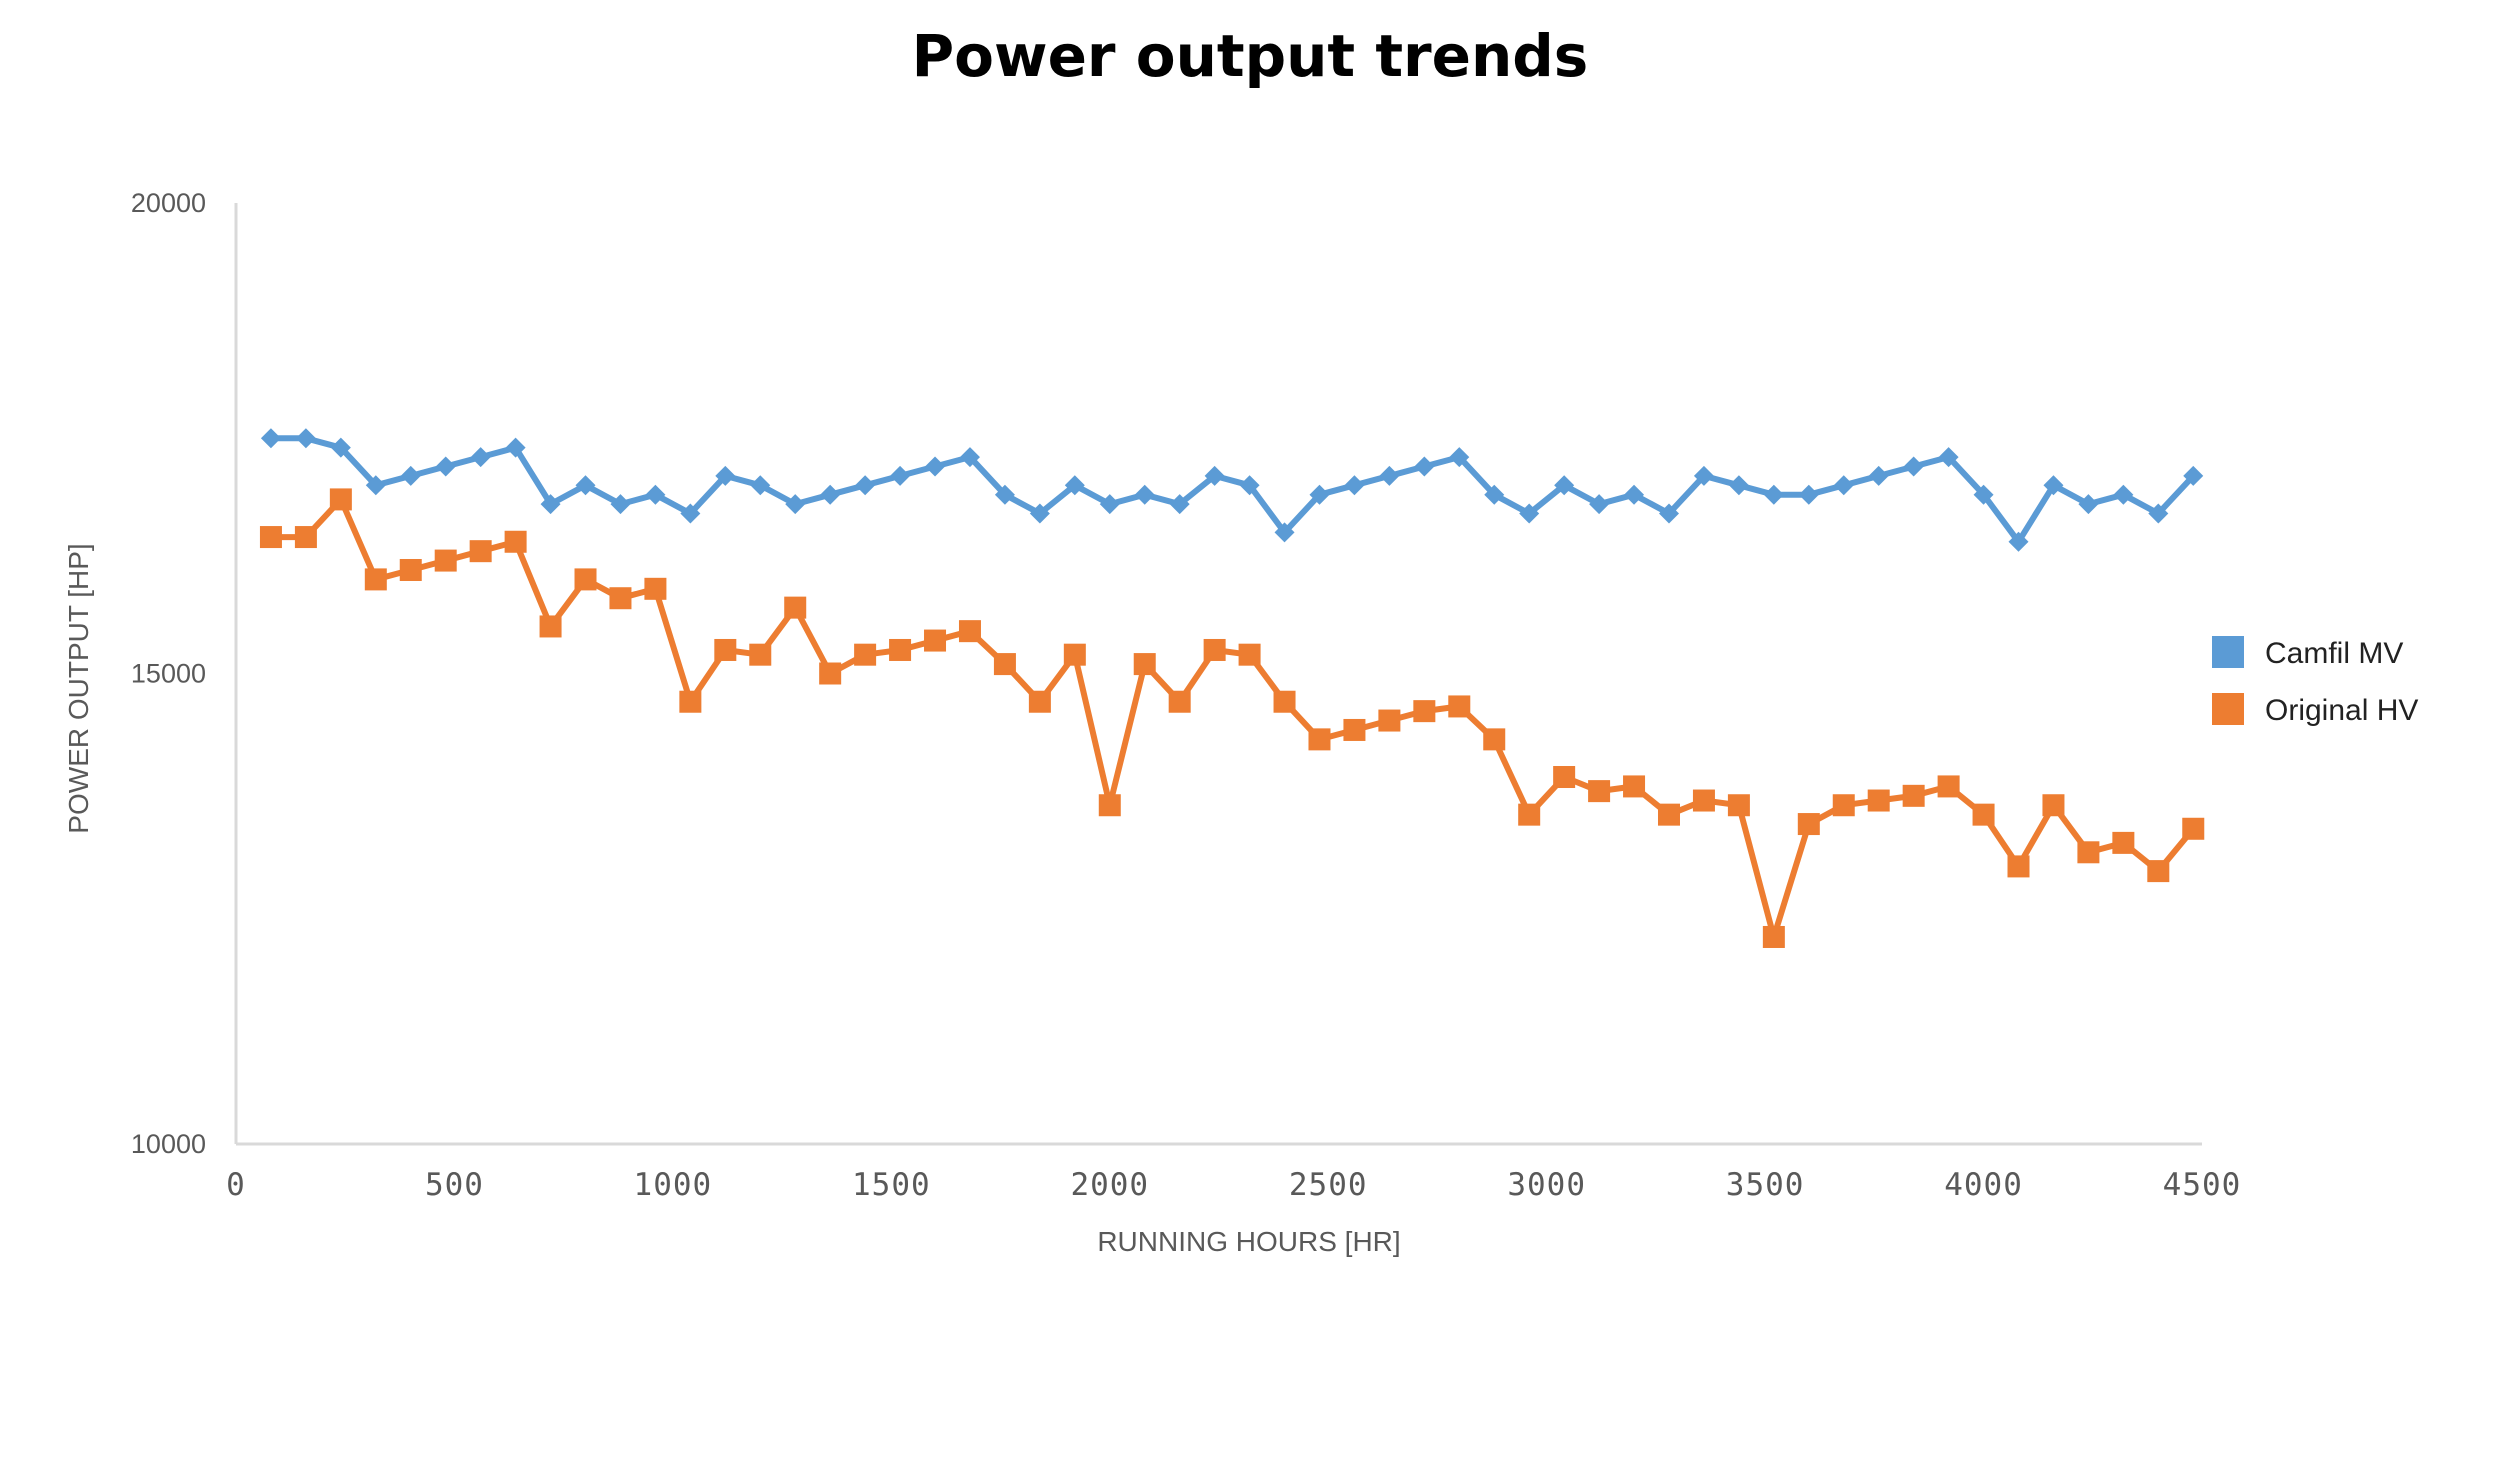 The width and height of the screenshot is (2500, 1458). Describe the element at coordinates (1546, 1185) in the screenshot. I see `x-tick-label: 3000` at that location.